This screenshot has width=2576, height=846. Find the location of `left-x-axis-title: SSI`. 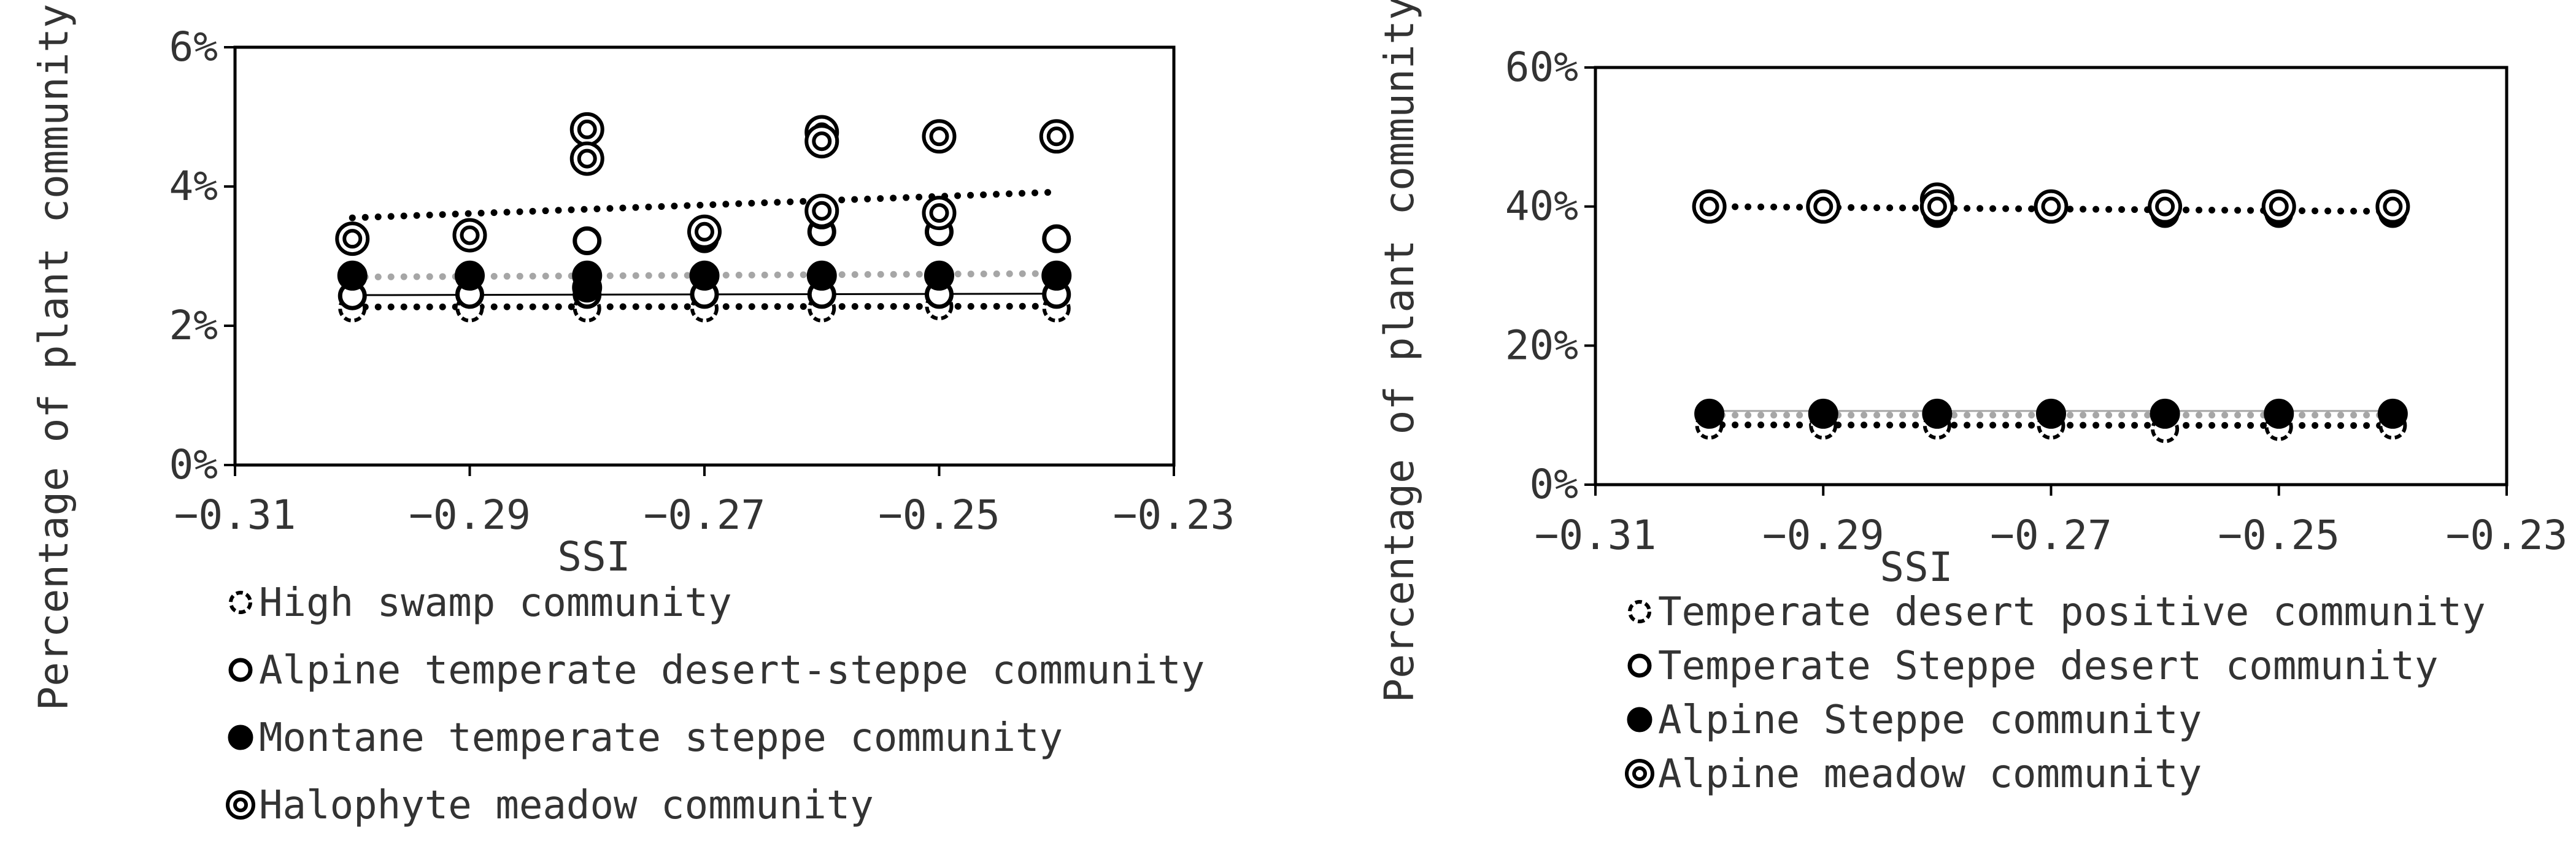

left-x-axis-title: SSI is located at coordinates (593, 556).